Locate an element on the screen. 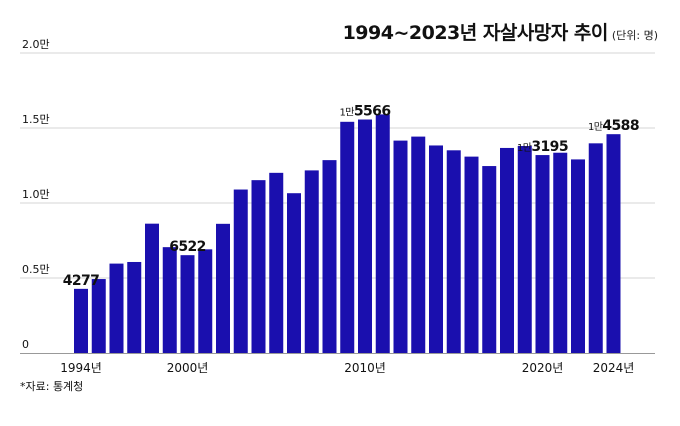 This screenshot has height=426, width=680. data-label-value: 6522 is located at coordinates (187, 247).